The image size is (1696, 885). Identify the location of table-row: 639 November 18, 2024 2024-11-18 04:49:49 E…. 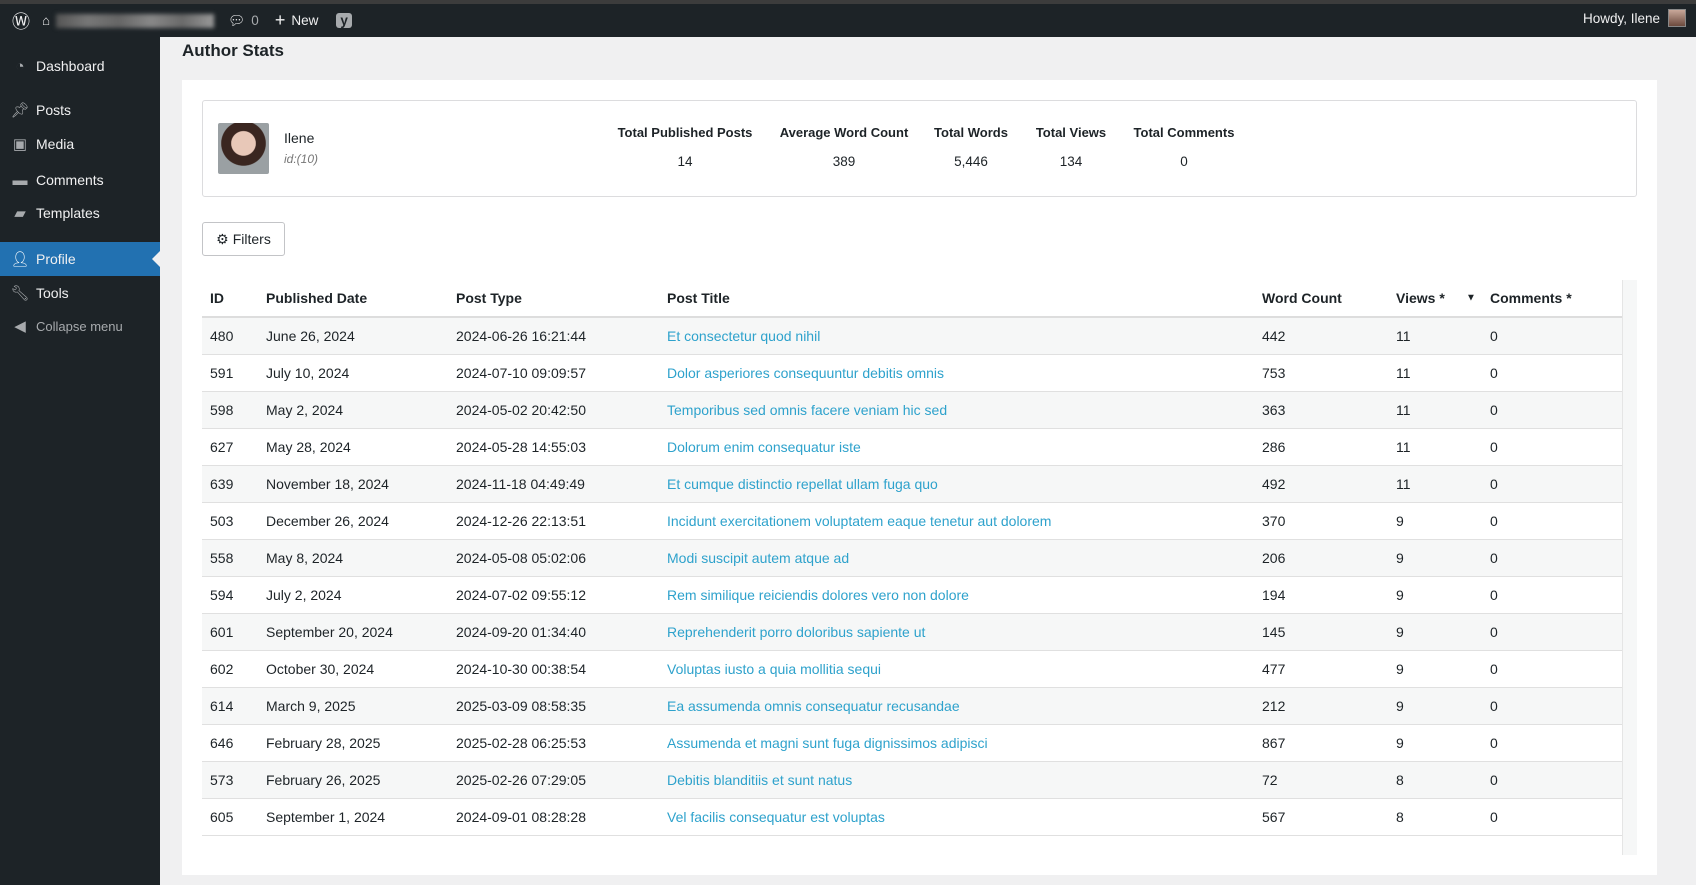
(912, 484).